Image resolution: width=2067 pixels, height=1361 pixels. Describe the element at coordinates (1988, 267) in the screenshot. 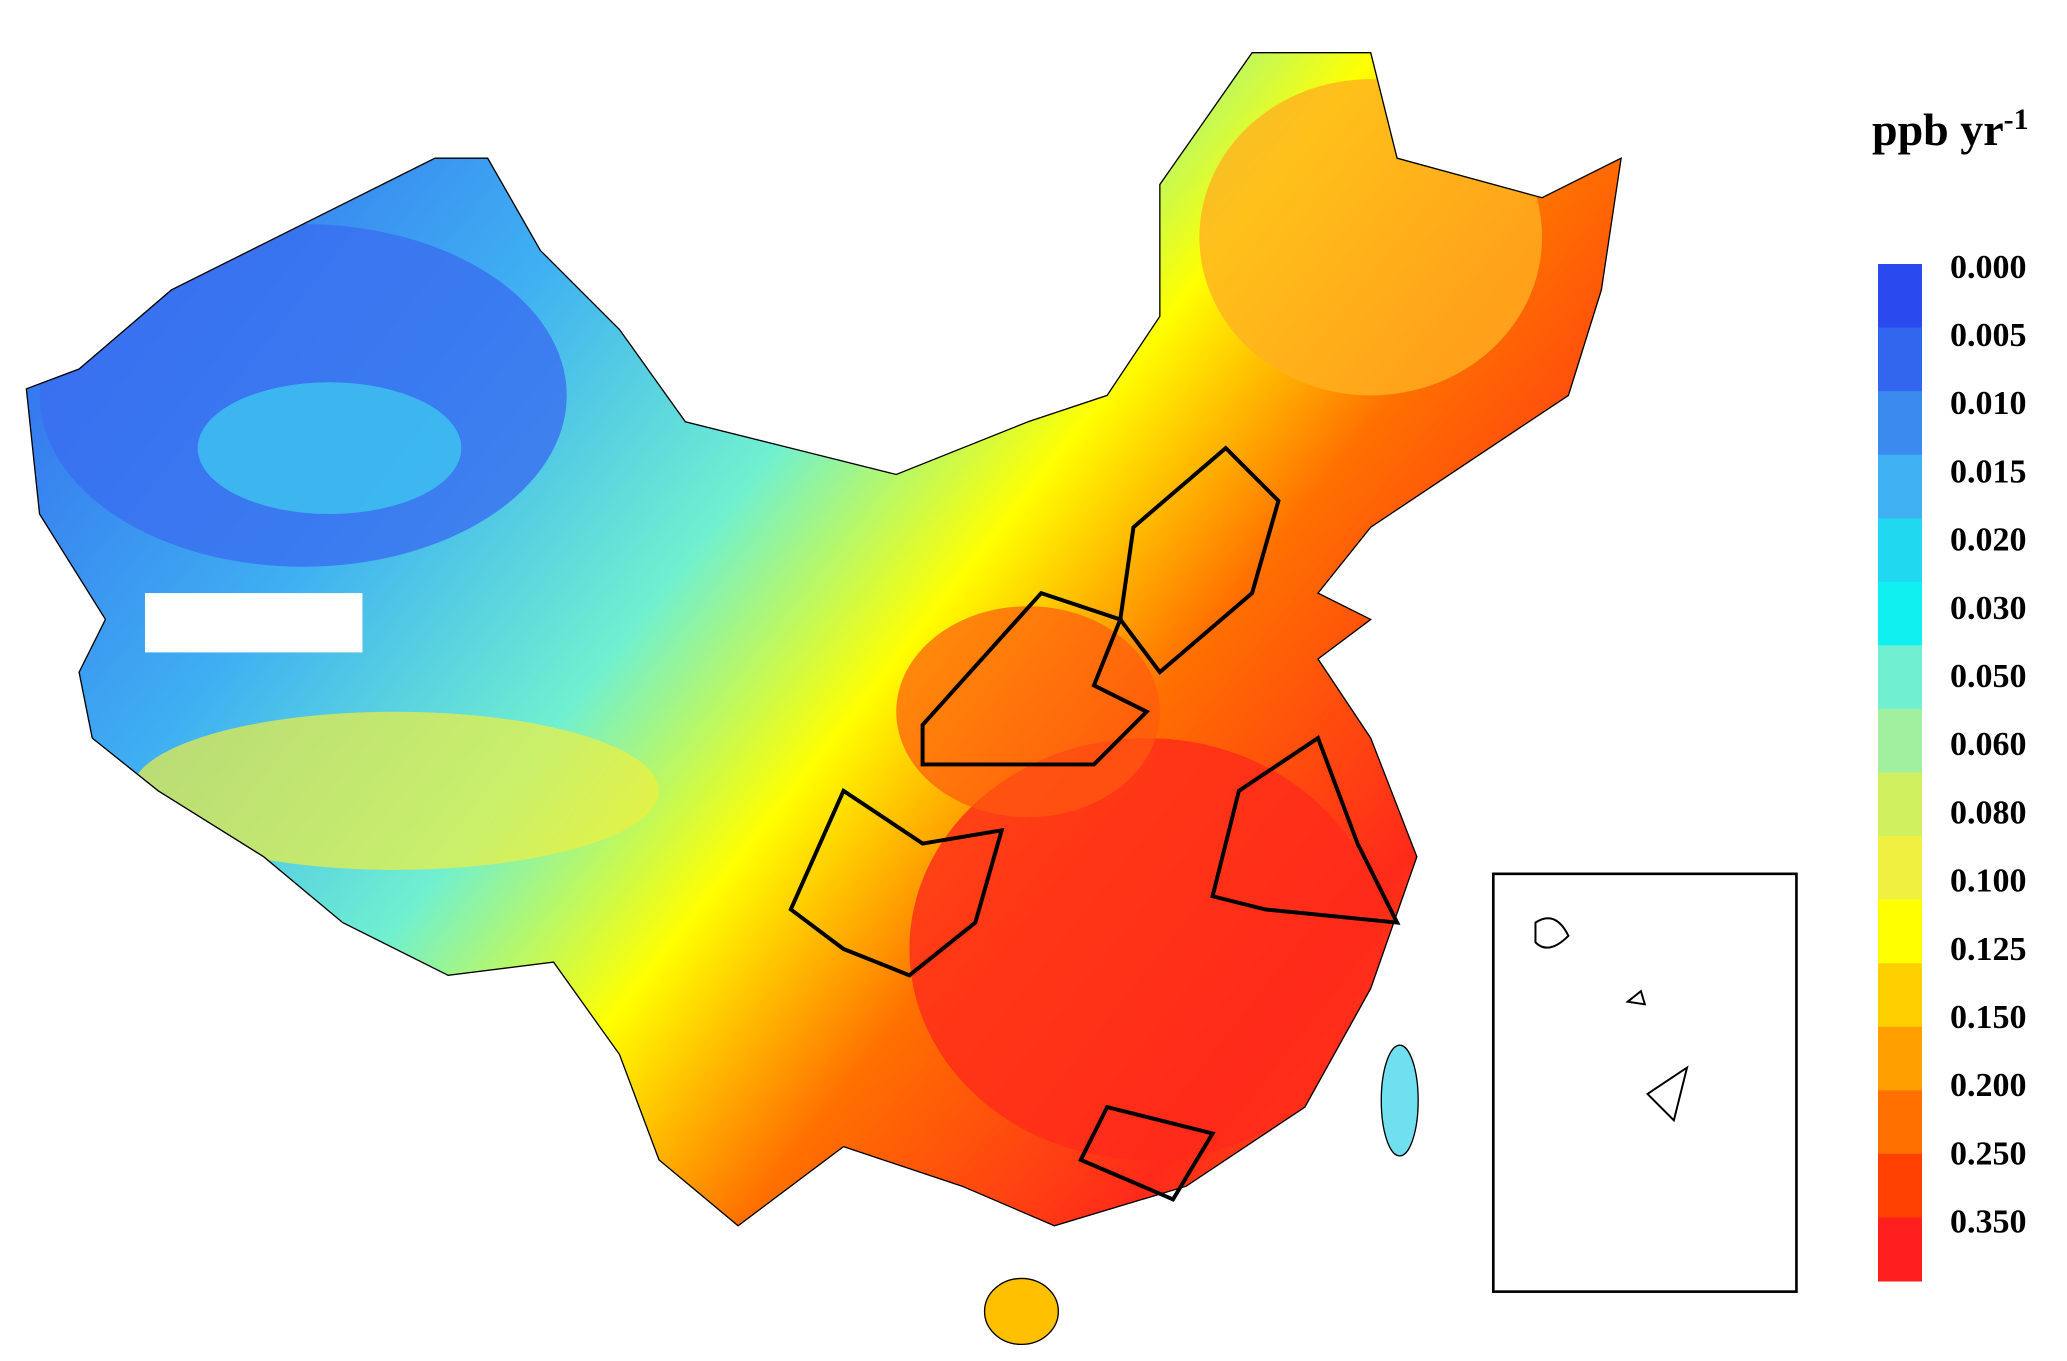

I see `colorbar-label: 0.000` at that location.